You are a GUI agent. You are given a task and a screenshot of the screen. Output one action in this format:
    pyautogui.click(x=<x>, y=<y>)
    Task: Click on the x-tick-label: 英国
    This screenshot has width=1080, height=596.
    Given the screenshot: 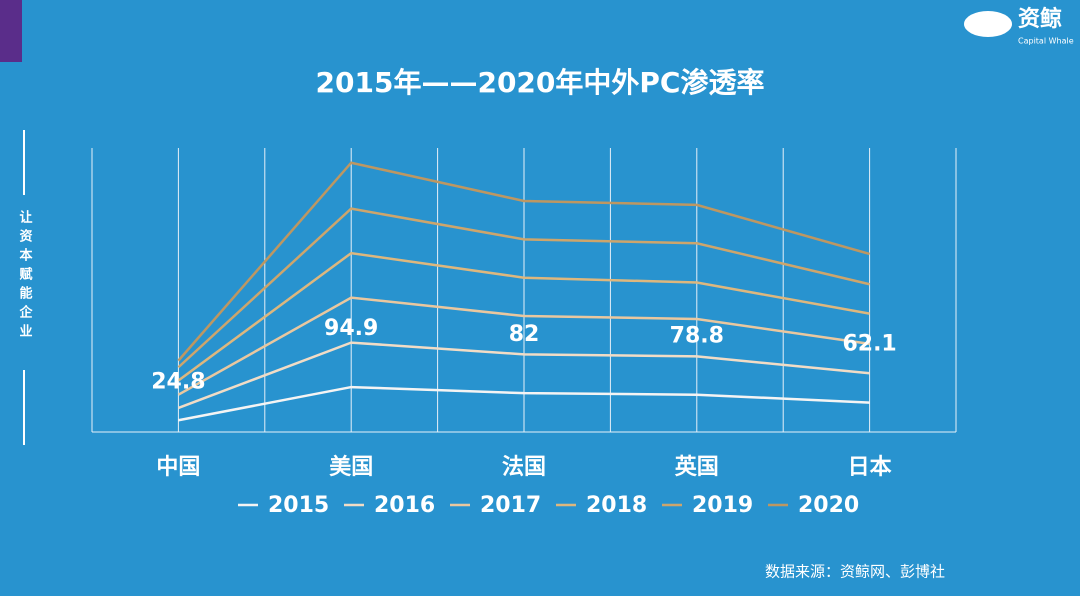 What is the action you would take?
    pyautogui.click(x=697, y=467)
    